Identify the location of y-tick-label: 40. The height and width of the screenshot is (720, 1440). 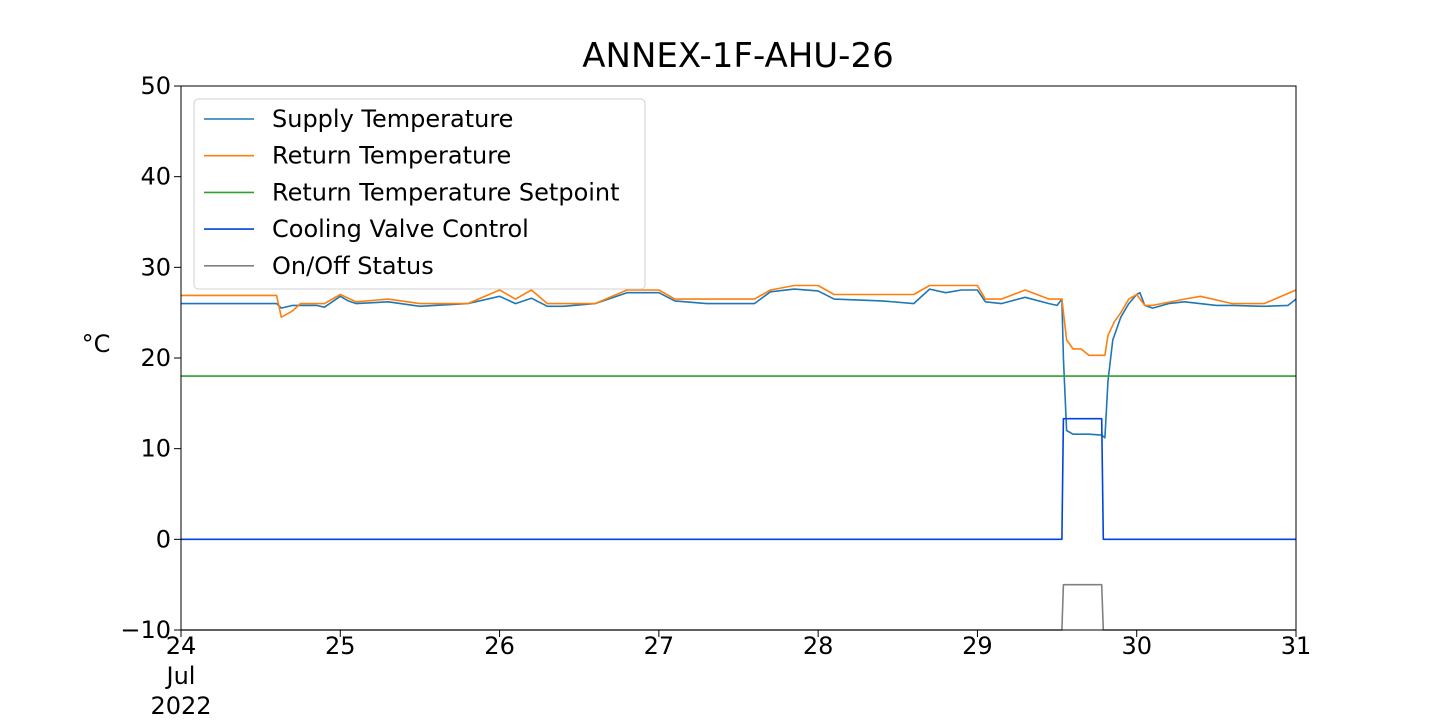
(155, 177).